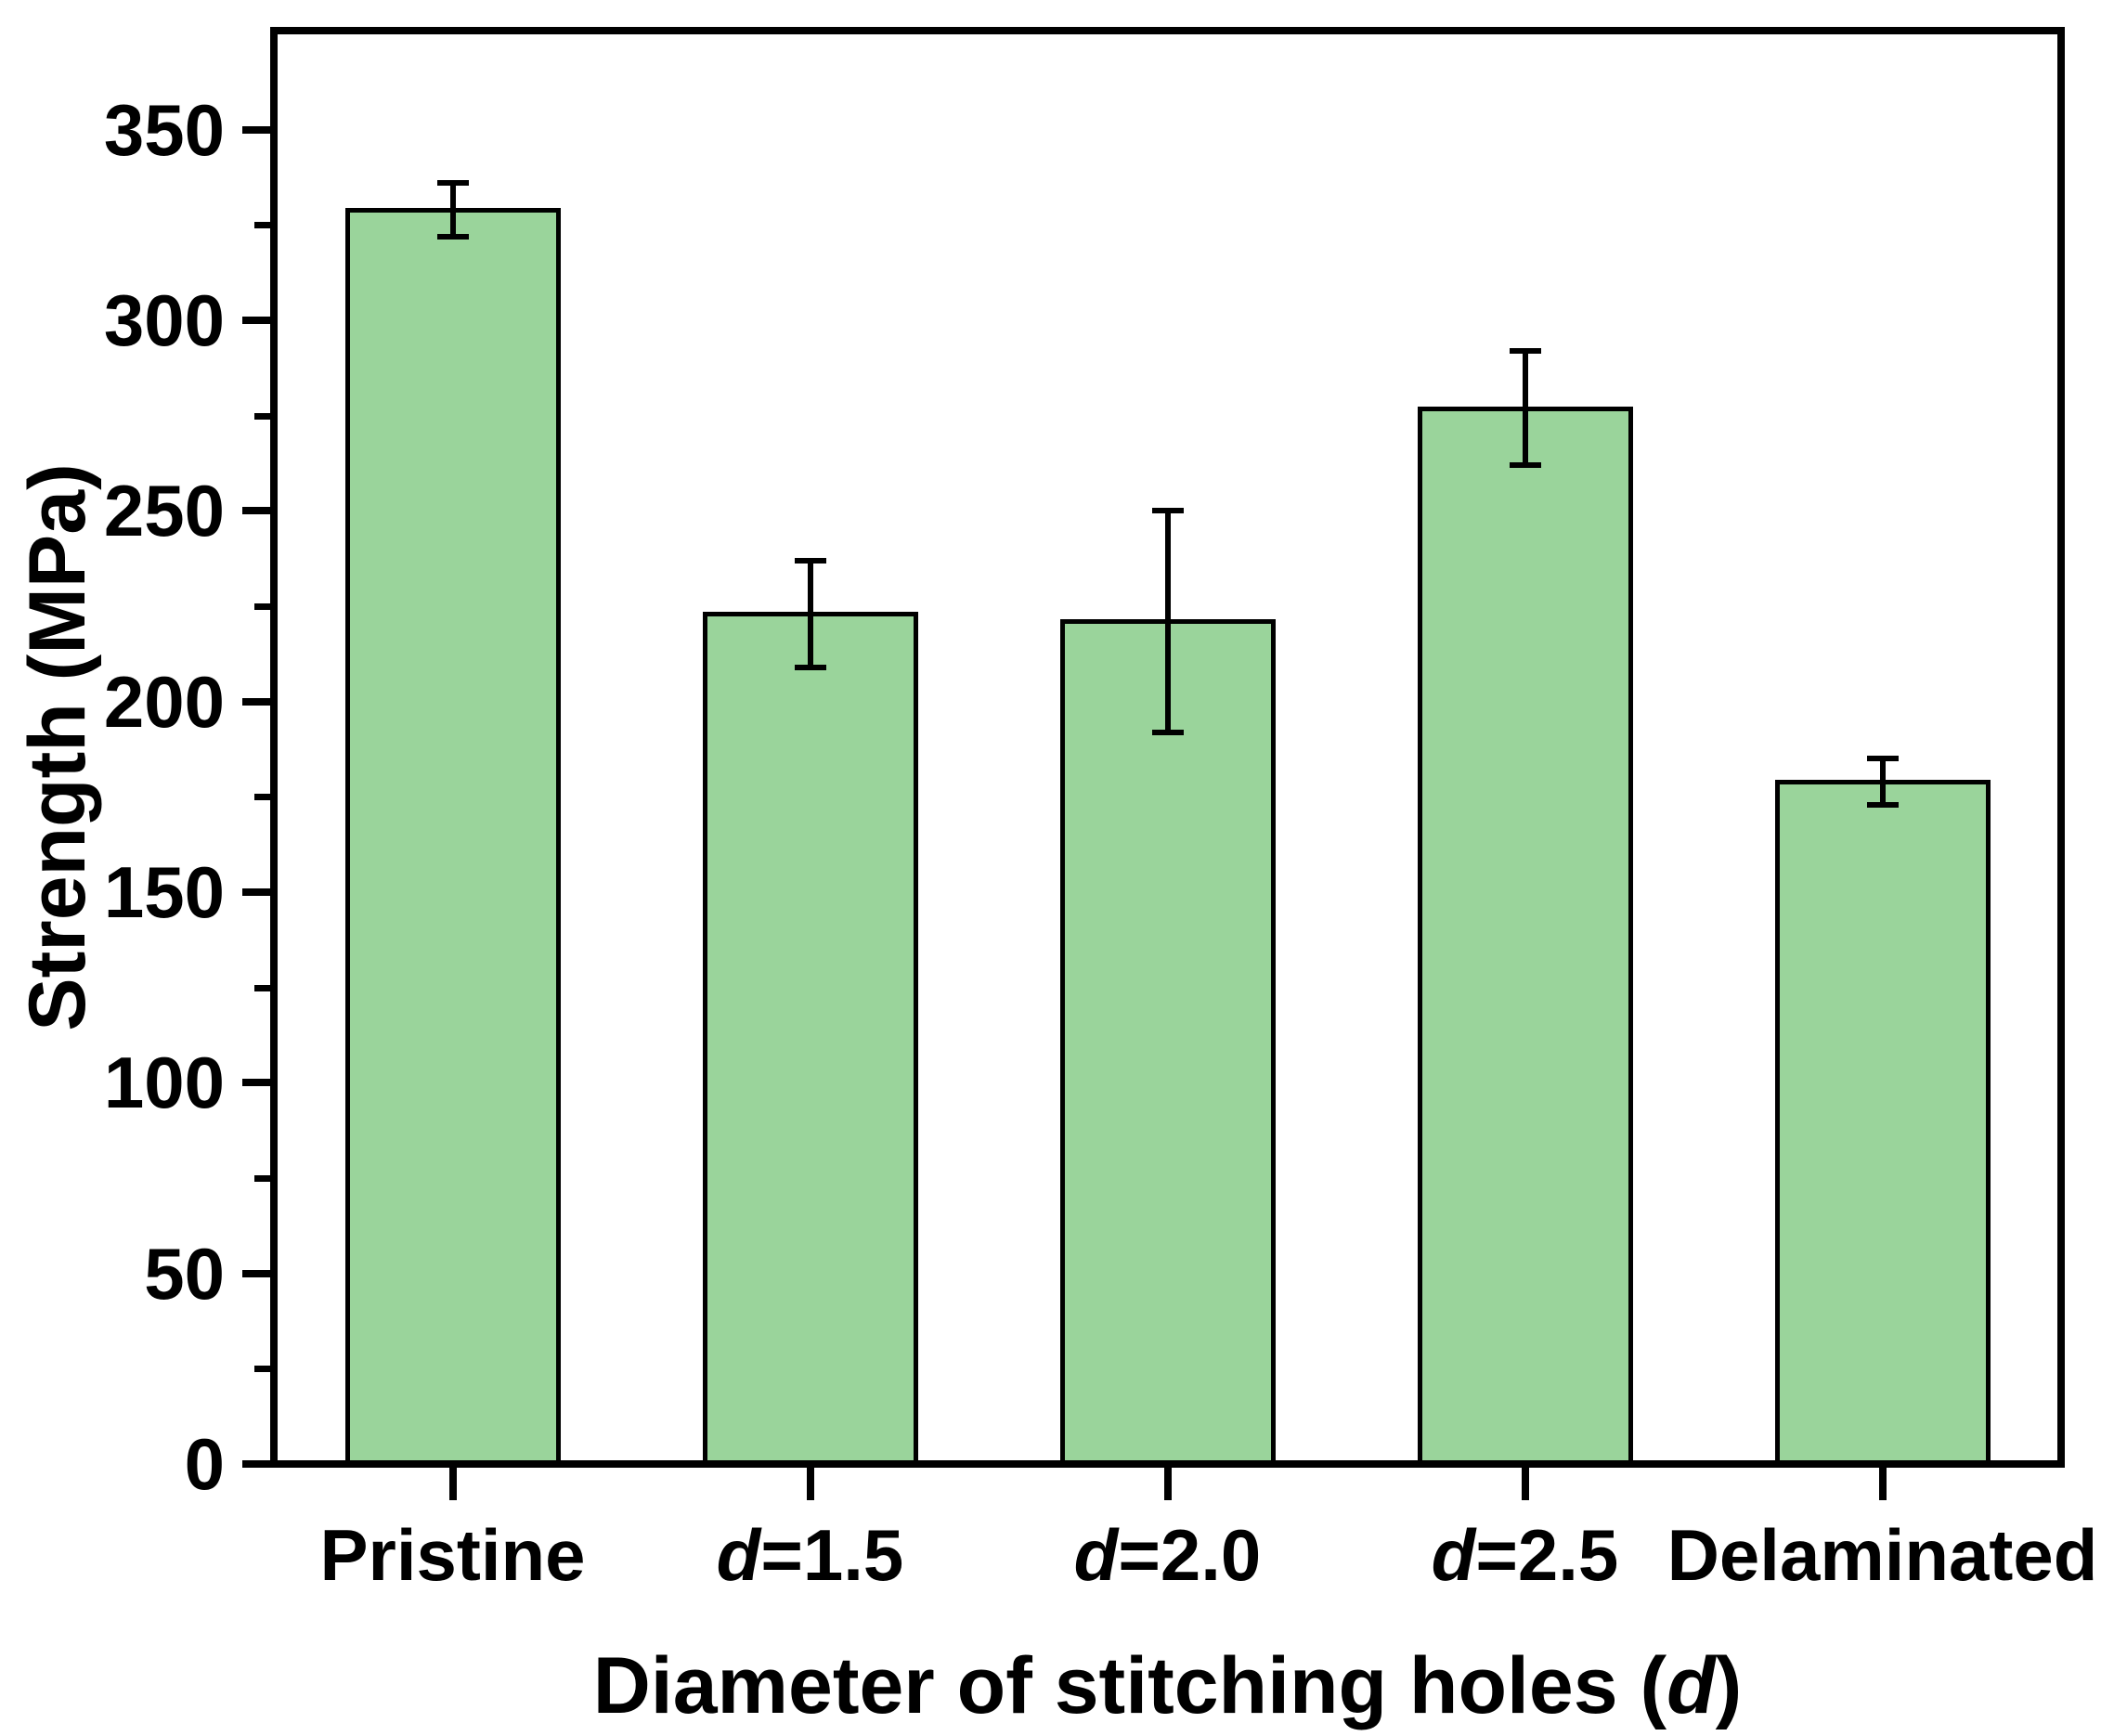 The image size is (2114, 1736). I want to click on y-tick-label: 150, so click(164, 892).